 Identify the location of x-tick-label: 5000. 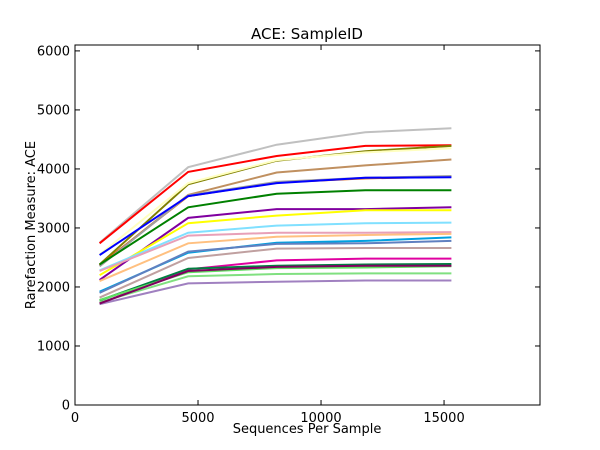
(197, 418).